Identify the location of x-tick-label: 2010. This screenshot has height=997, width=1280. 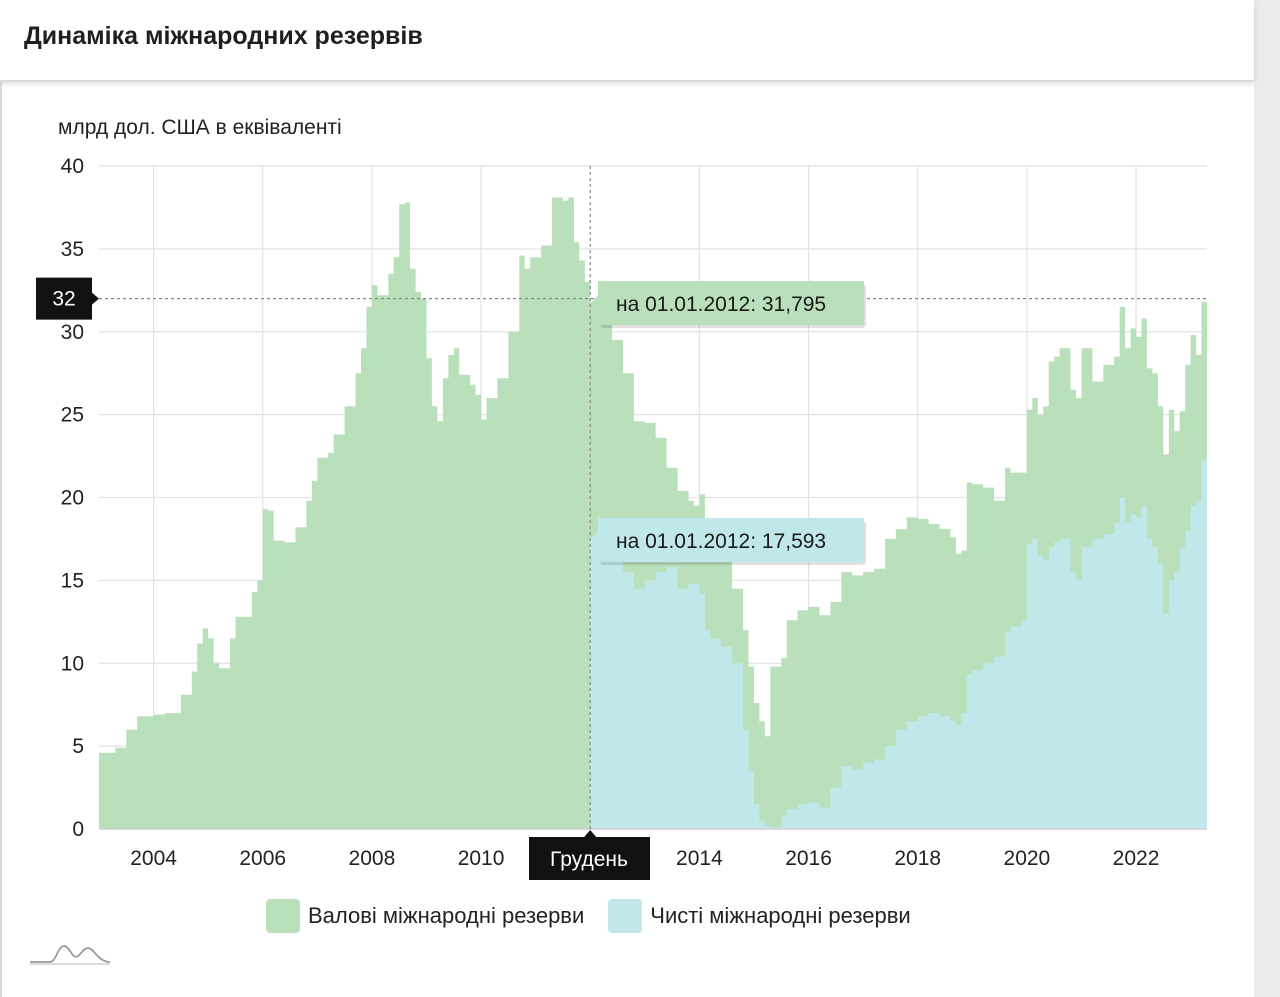
(481, 858).